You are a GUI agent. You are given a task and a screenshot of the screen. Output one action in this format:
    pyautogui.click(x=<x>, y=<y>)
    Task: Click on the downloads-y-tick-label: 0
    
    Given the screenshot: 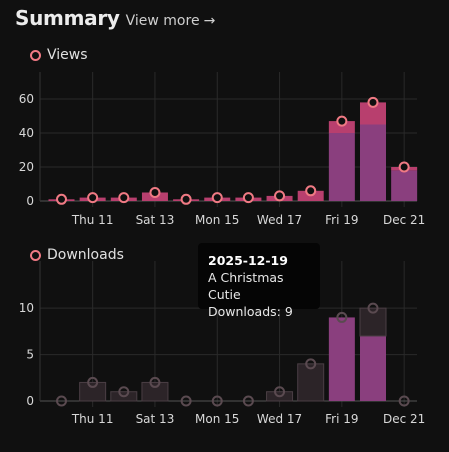 What is the action you would take?
    pyautogui.click(x=30, y=401)
    